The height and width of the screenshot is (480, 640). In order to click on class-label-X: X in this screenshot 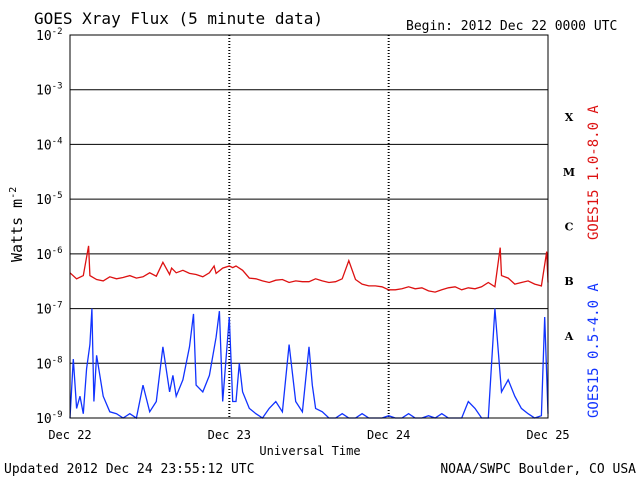, I will do `click(569, 117)`.